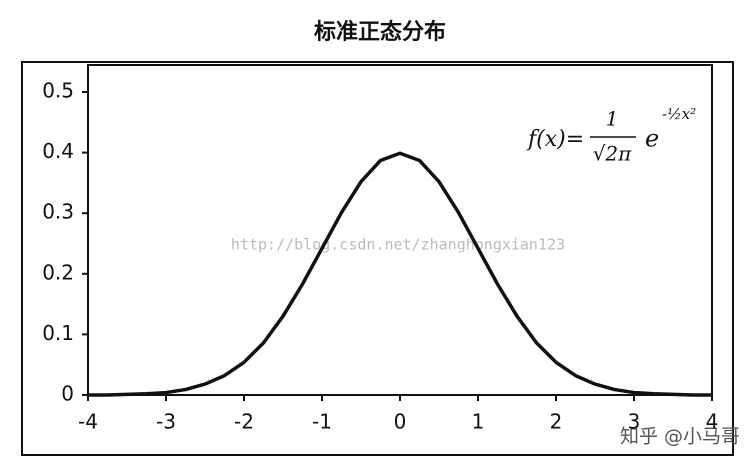 The height and width of the screenshot is (470, 752). I want to click on y-tick-label: 0.1, so click(58, 333).